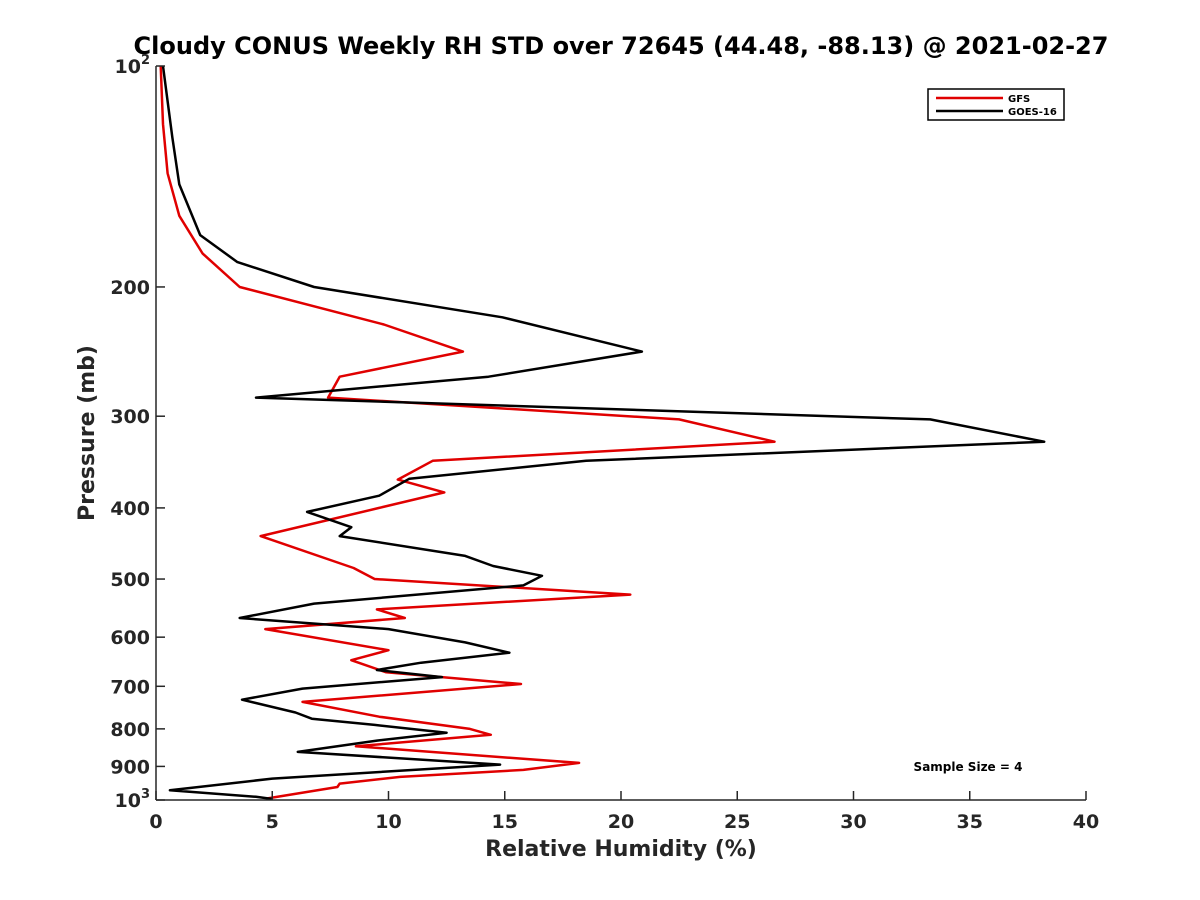 Image resolution: width=1200 pixels, height=900 pixels. I want to click on legend-box, so click(996, 104).